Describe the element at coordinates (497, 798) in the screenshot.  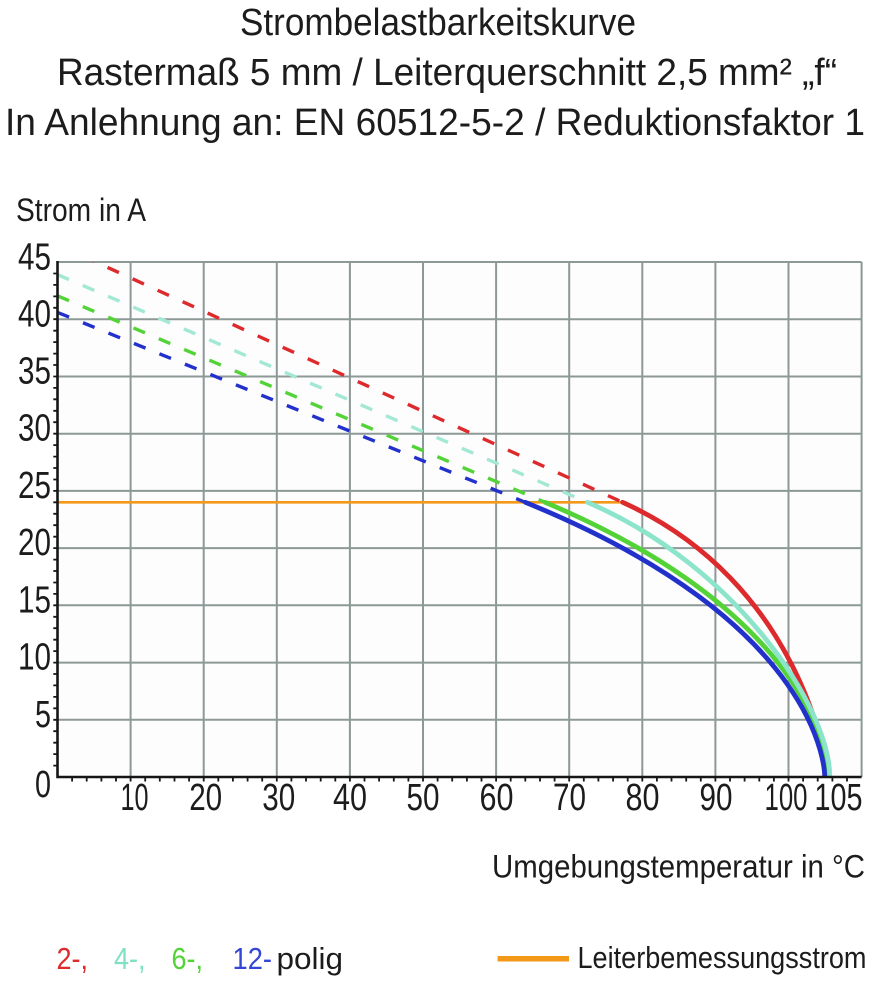
I see `svg-text: 60` at that location.